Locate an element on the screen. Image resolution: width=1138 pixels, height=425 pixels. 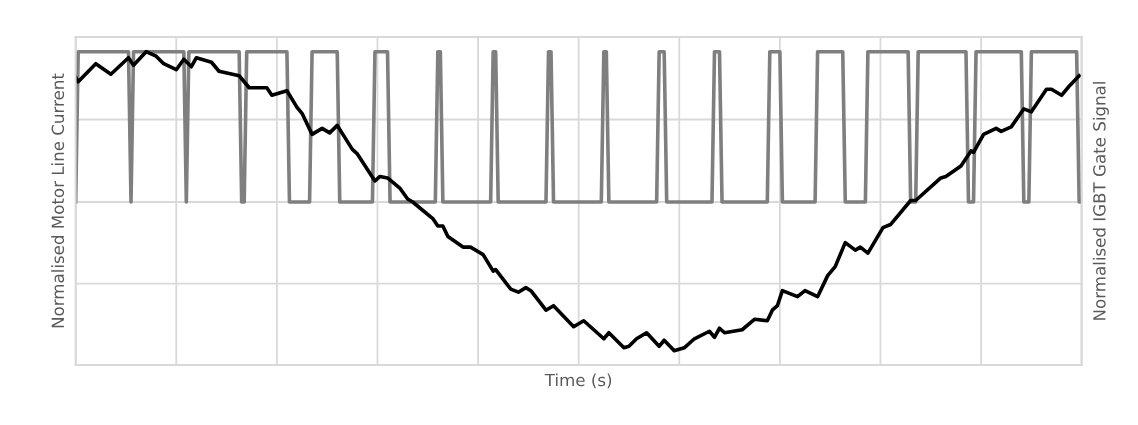
x-axis-title: Time (s) is located at coordinates (578, 381).